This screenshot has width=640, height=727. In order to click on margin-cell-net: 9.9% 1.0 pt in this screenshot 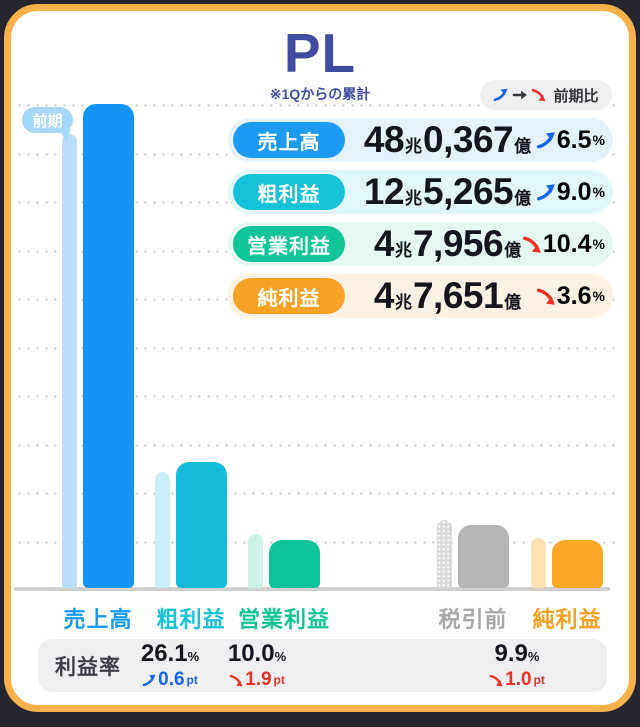, I will do `click(517, 666)`.